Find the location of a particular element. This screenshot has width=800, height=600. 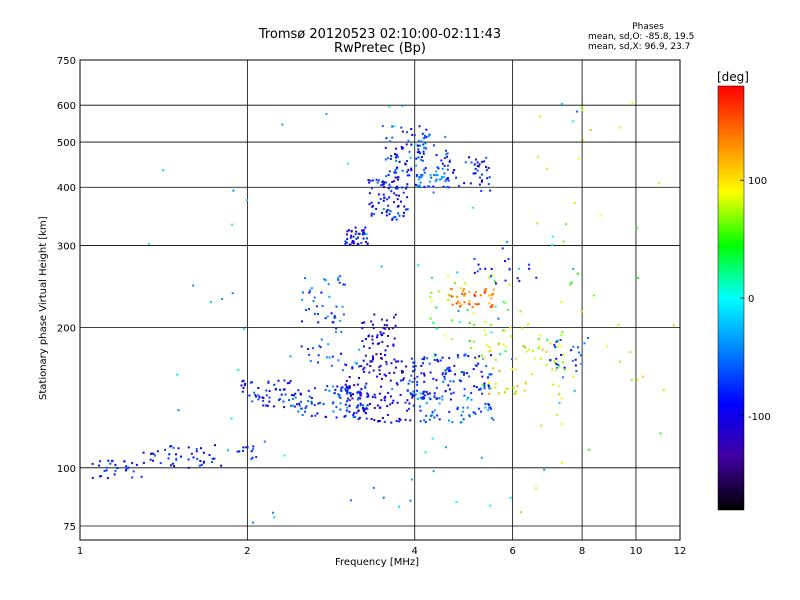

colorbar-ticks: 100 0 -100 is located at coordinates (755, 299).